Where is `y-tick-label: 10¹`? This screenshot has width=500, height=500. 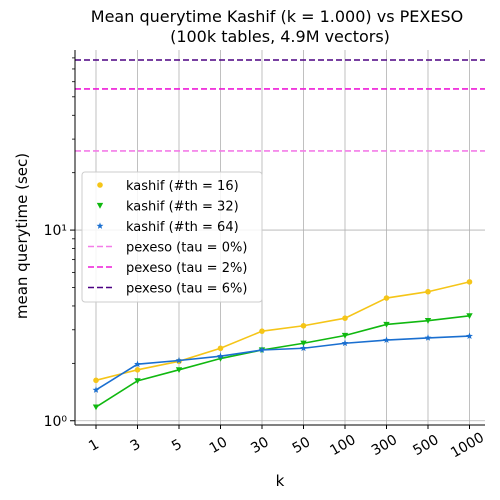
y-tick-label: 10¹ is located at coordinates (55, 231).